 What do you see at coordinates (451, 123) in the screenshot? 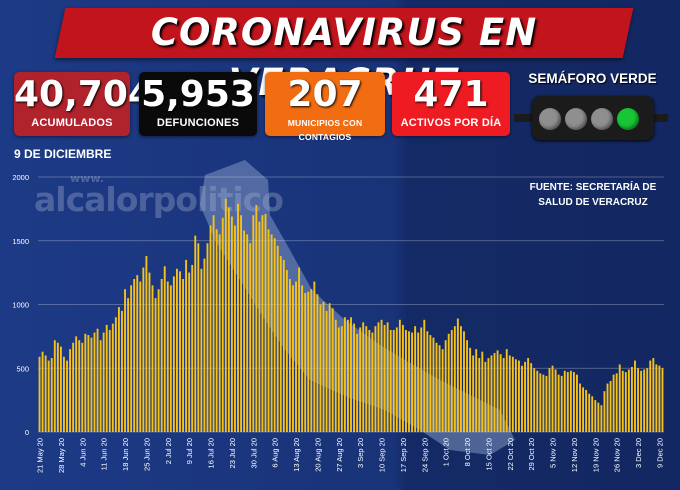
I see `stat-label: ACTIVOS POR DÍA` at bounding box center [451, 123].